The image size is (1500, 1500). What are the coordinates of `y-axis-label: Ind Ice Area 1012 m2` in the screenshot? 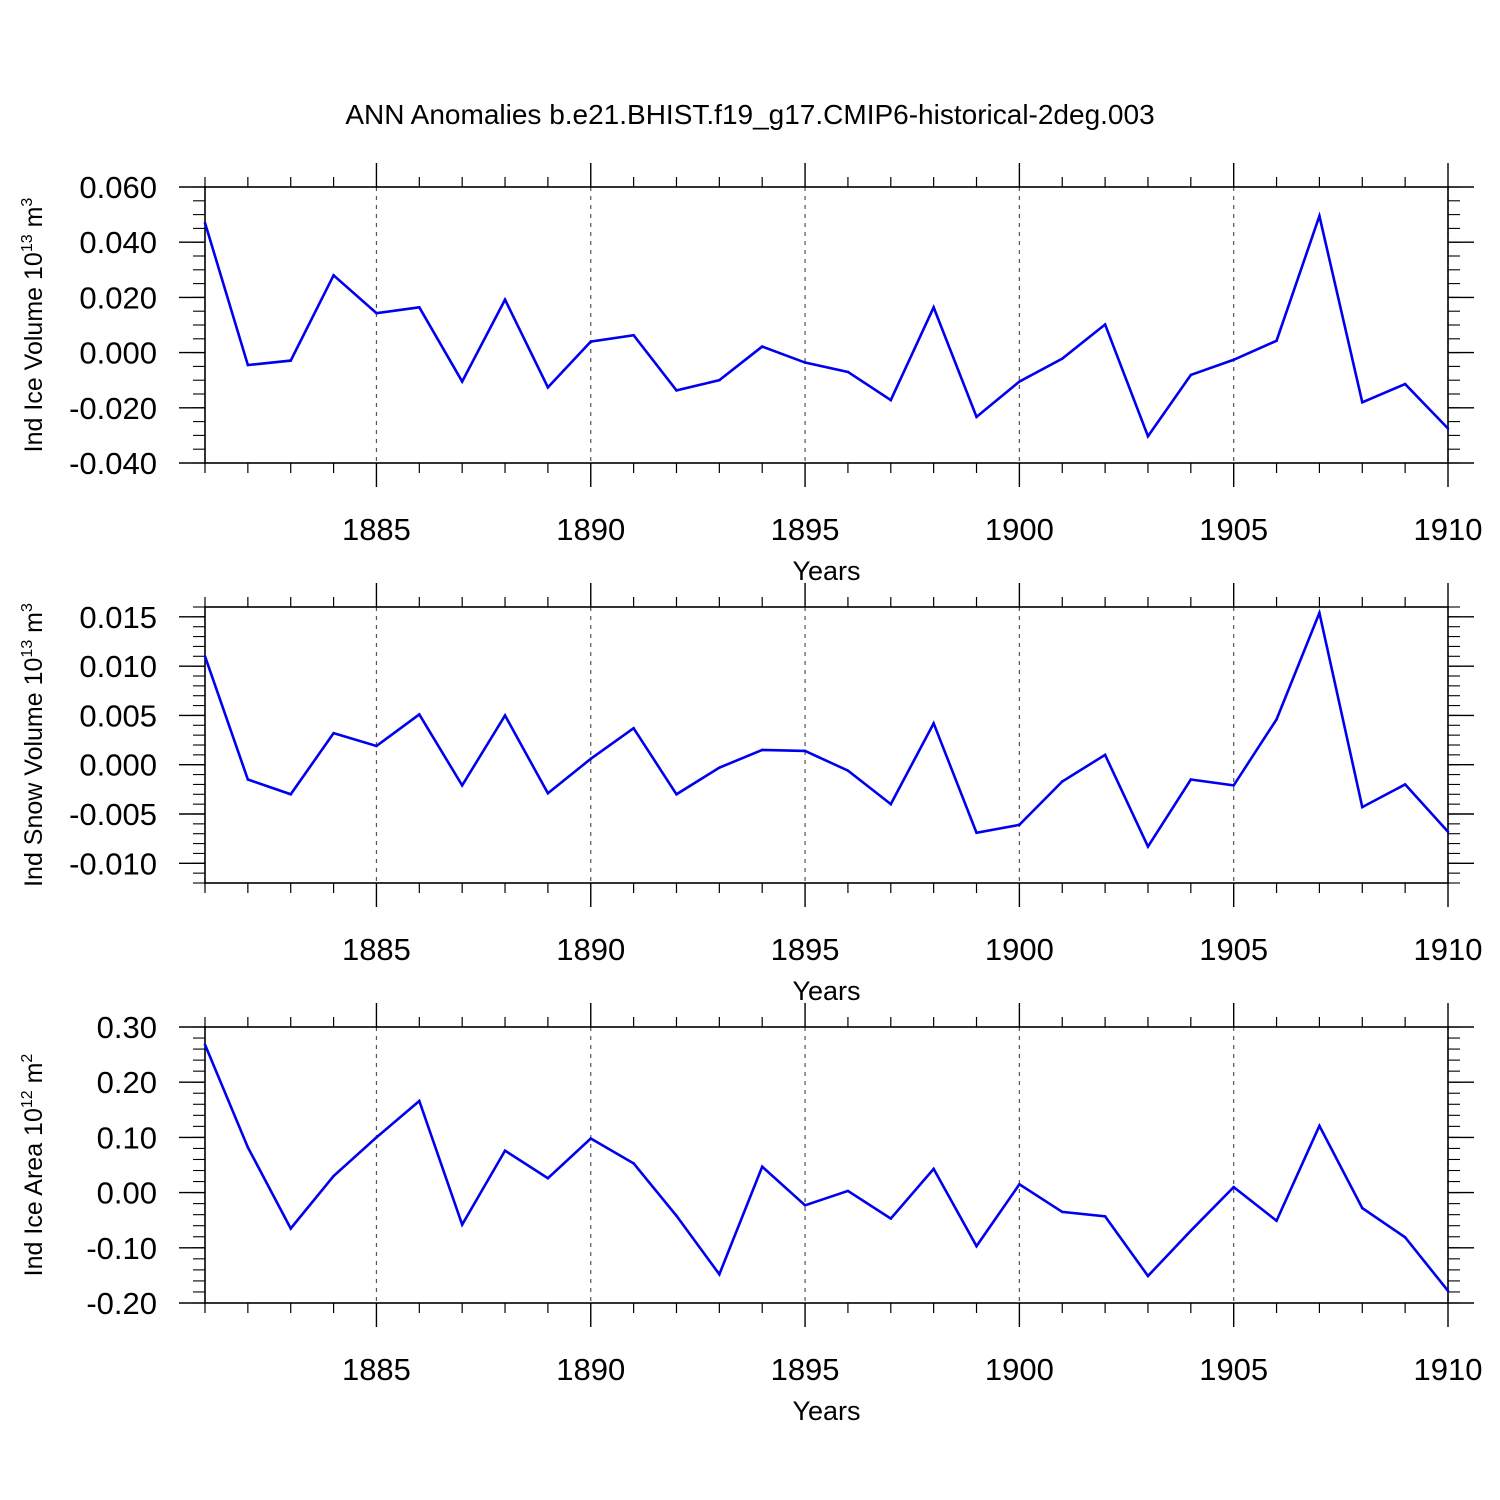 It's located at (33, 1165).